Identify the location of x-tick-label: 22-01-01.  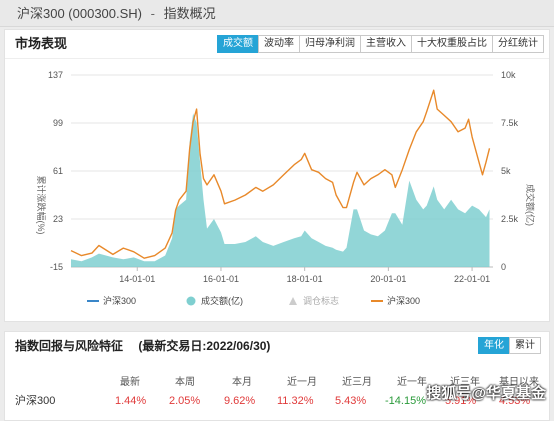
(472, 279).